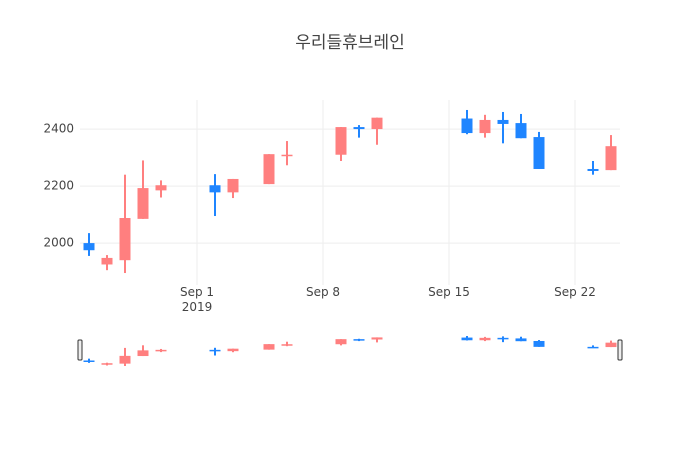 This screenshot has height=450, width=700. I want to click on y-tick-label: 2000, so click(58, 243).